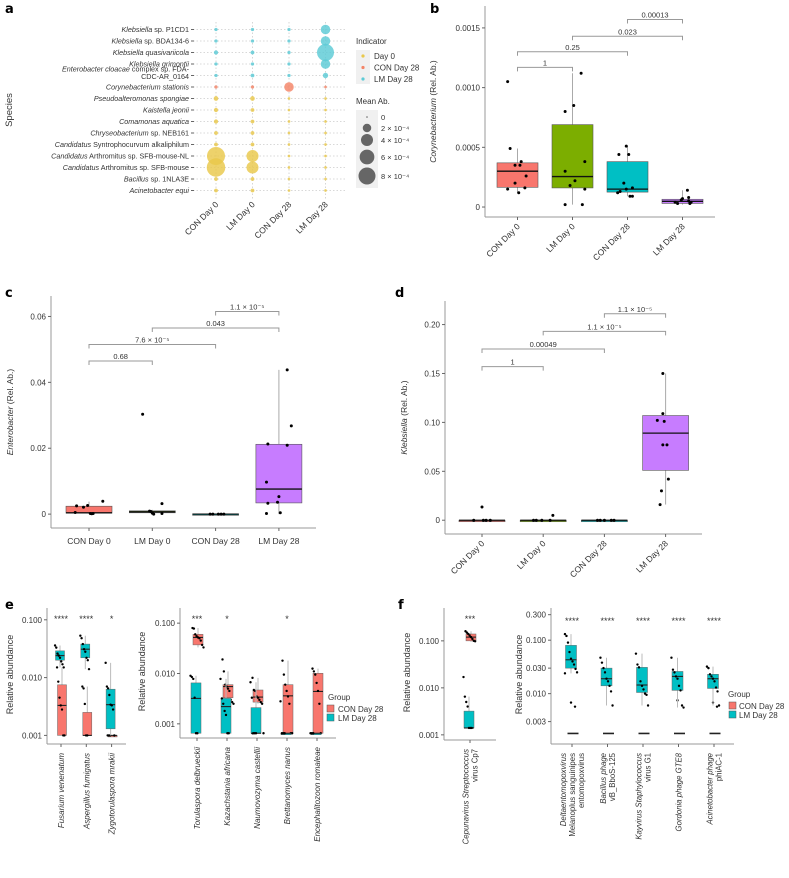 The height and width of the screenshot is (878, 789). Describe the element at coordinates (572, 47) in the screenshot. I see `p-value-label: 0.25` at that location.